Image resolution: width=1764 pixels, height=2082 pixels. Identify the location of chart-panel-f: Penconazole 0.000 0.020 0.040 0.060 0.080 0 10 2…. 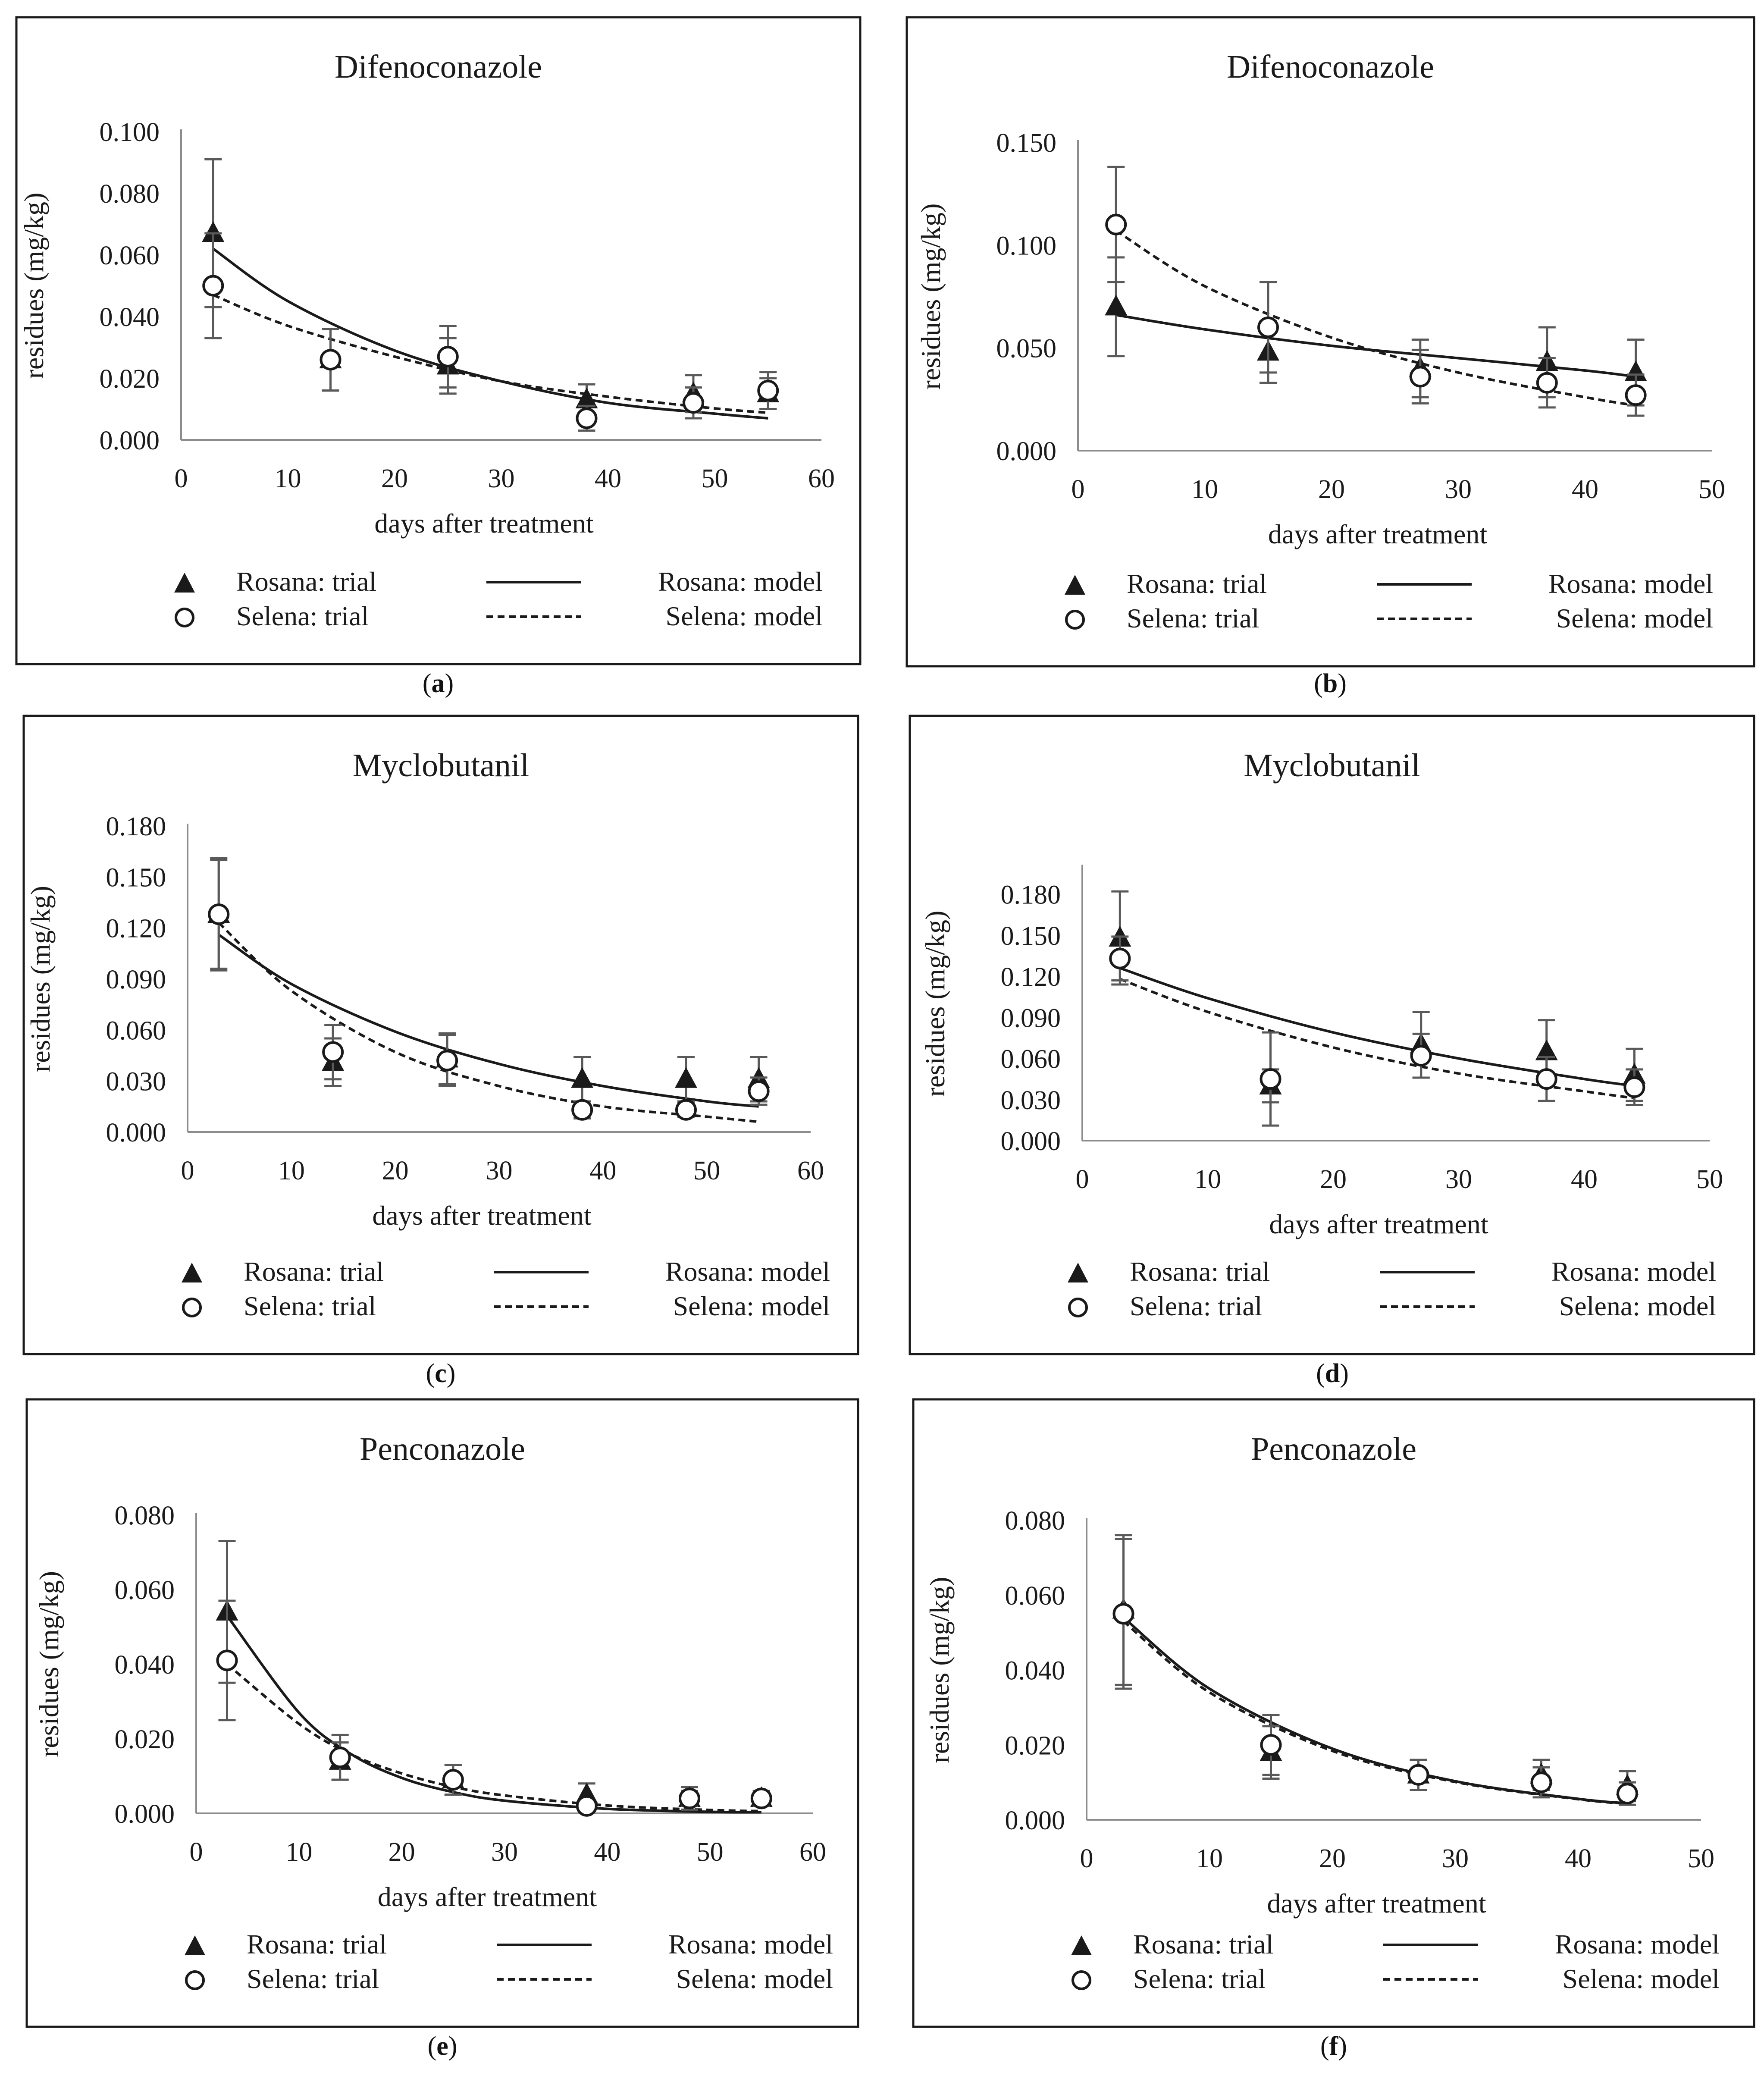
(1333, 1713).